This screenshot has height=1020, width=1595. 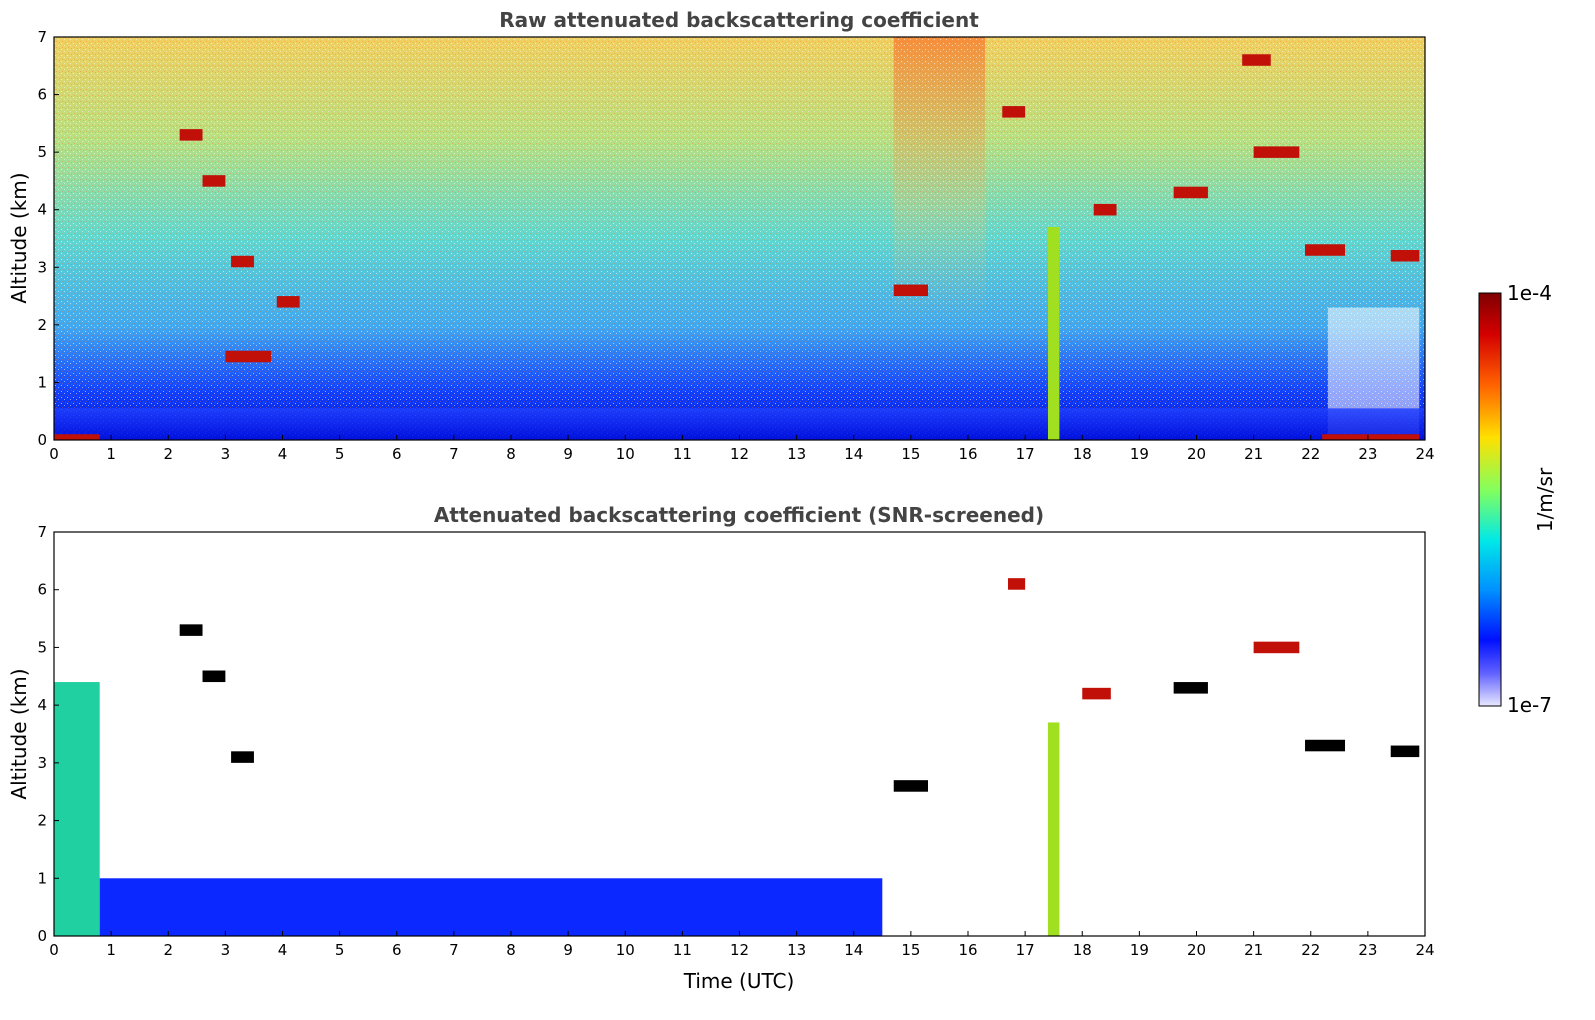 What do you see at coordinates (42, 532) in the screenshot?
I see `y-tick-label: 7` at bounding box center [42, 532].